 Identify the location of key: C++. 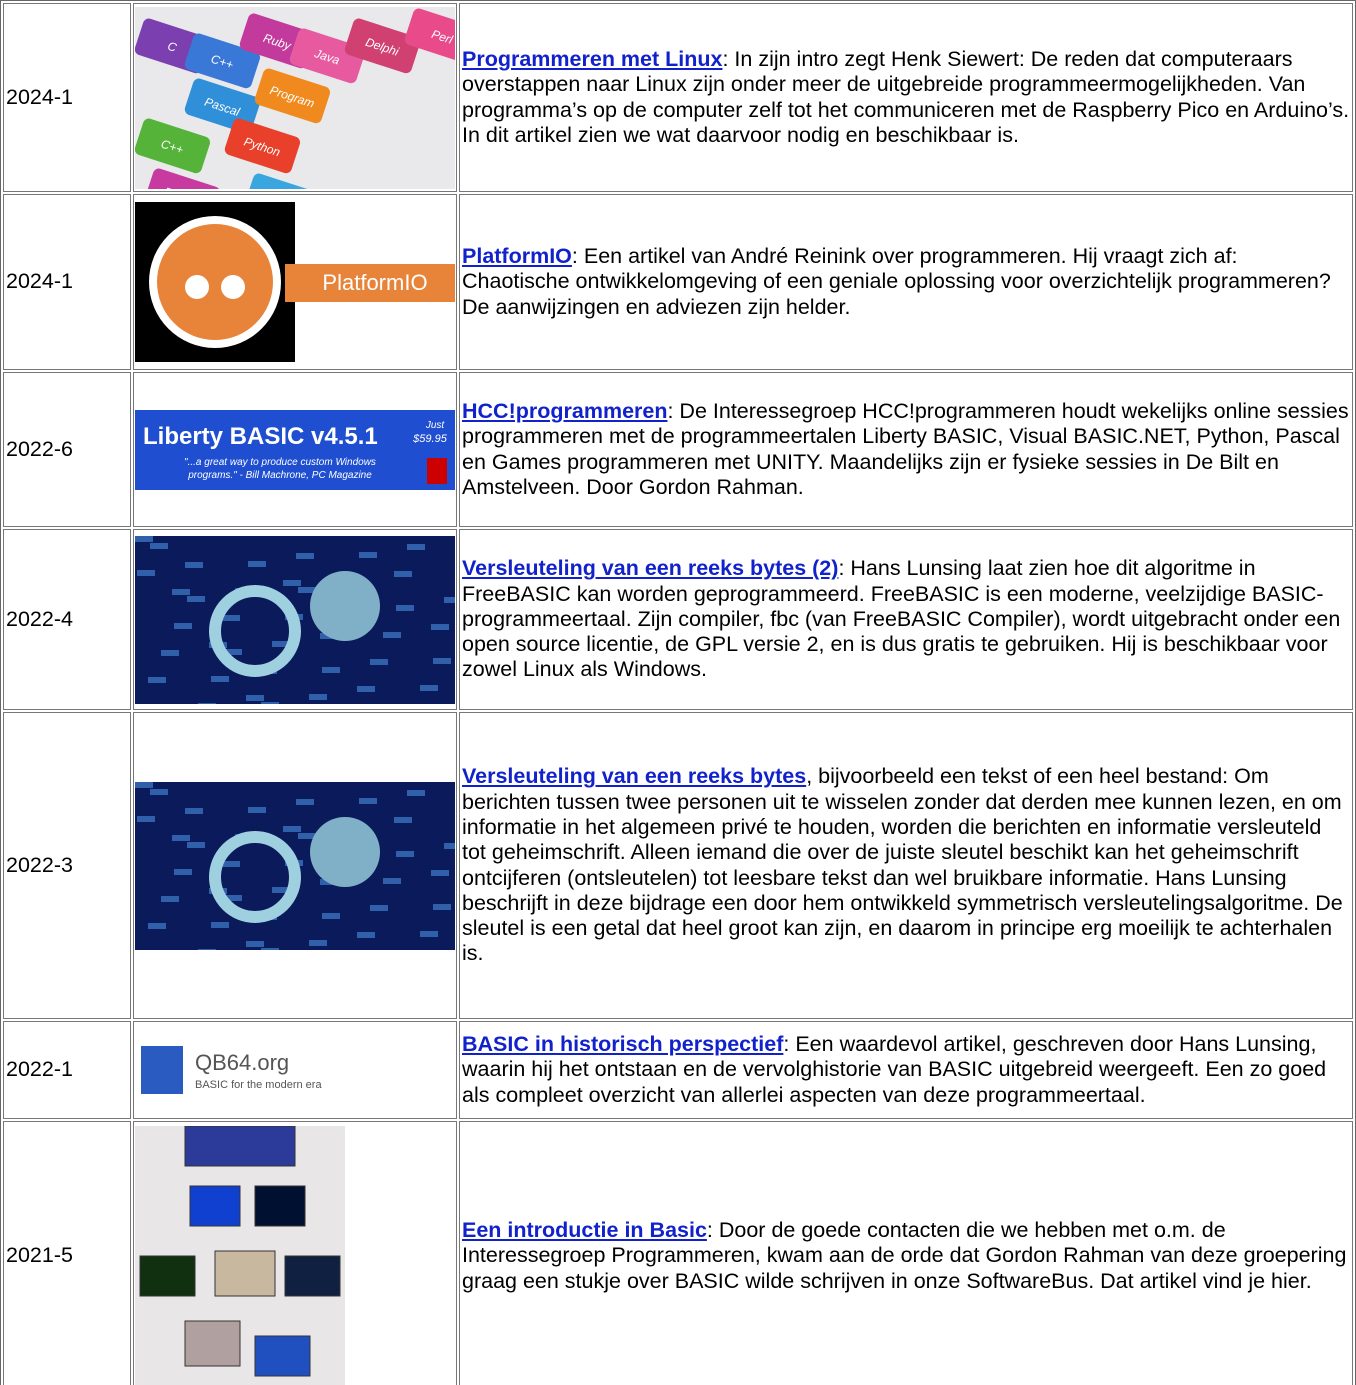
(173, 145).